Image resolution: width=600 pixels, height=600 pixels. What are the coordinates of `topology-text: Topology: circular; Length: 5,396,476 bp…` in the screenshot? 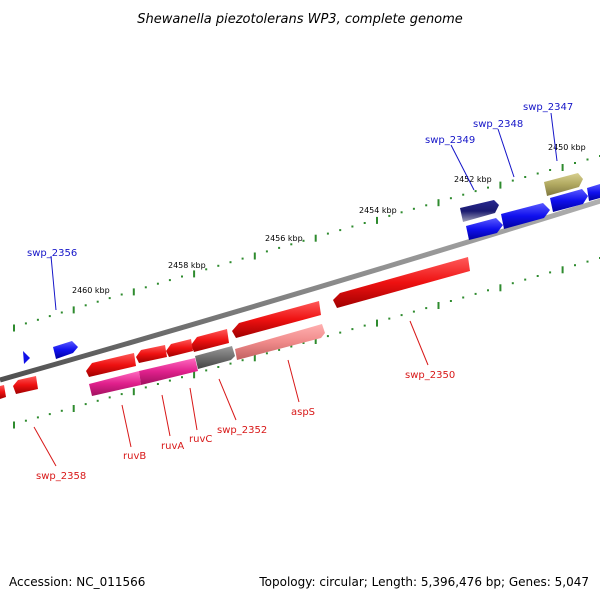 It's located at (423, 582).